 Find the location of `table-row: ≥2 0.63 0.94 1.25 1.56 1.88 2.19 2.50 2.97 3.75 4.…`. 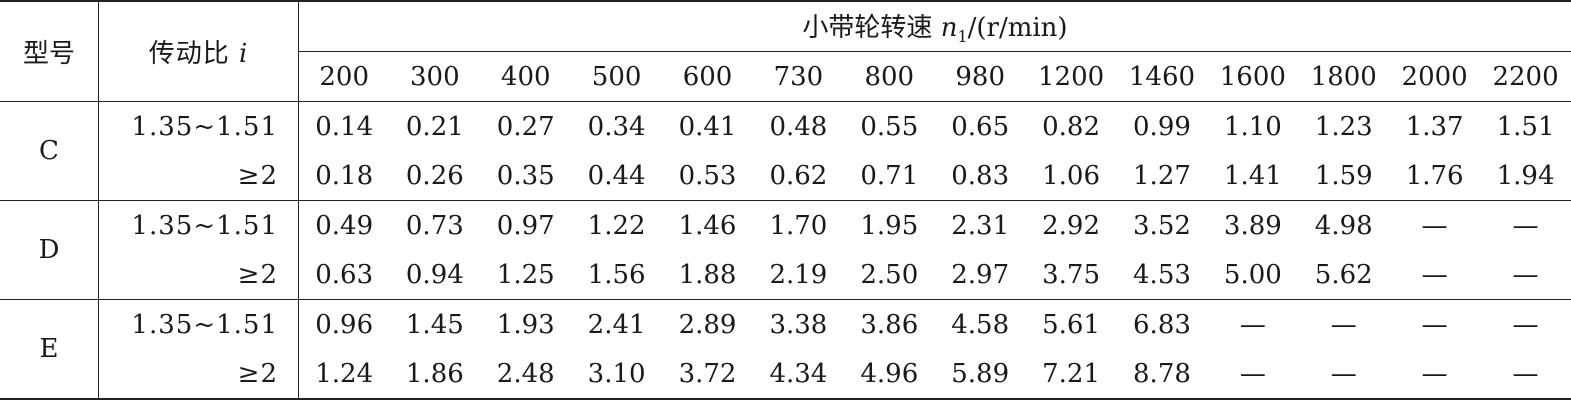

table-row: ≥2 0.63 0.94 1.25 1.56 1.88 2.19 2.50 2.97 3.75 4.… is located at coordinates (785, 275).